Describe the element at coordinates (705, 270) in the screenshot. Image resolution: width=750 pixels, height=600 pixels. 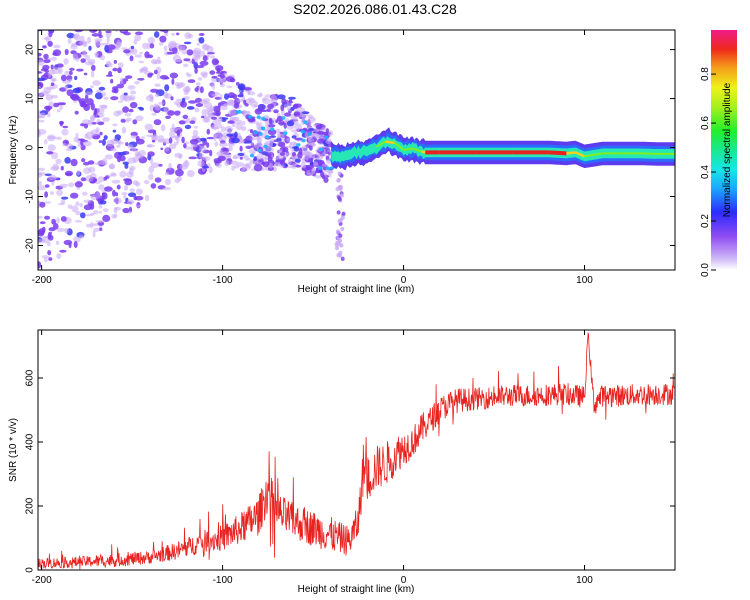
I see `colorbar-tick-label: 0.0` at that location.